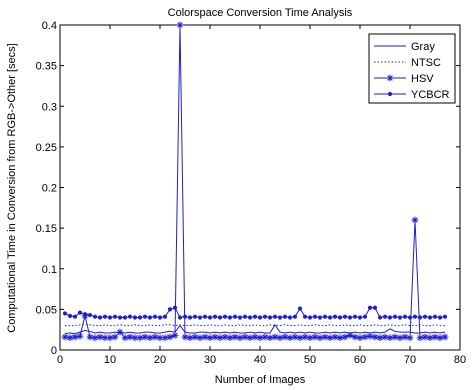  I want to click on series-ntsc, so click(255, 325).